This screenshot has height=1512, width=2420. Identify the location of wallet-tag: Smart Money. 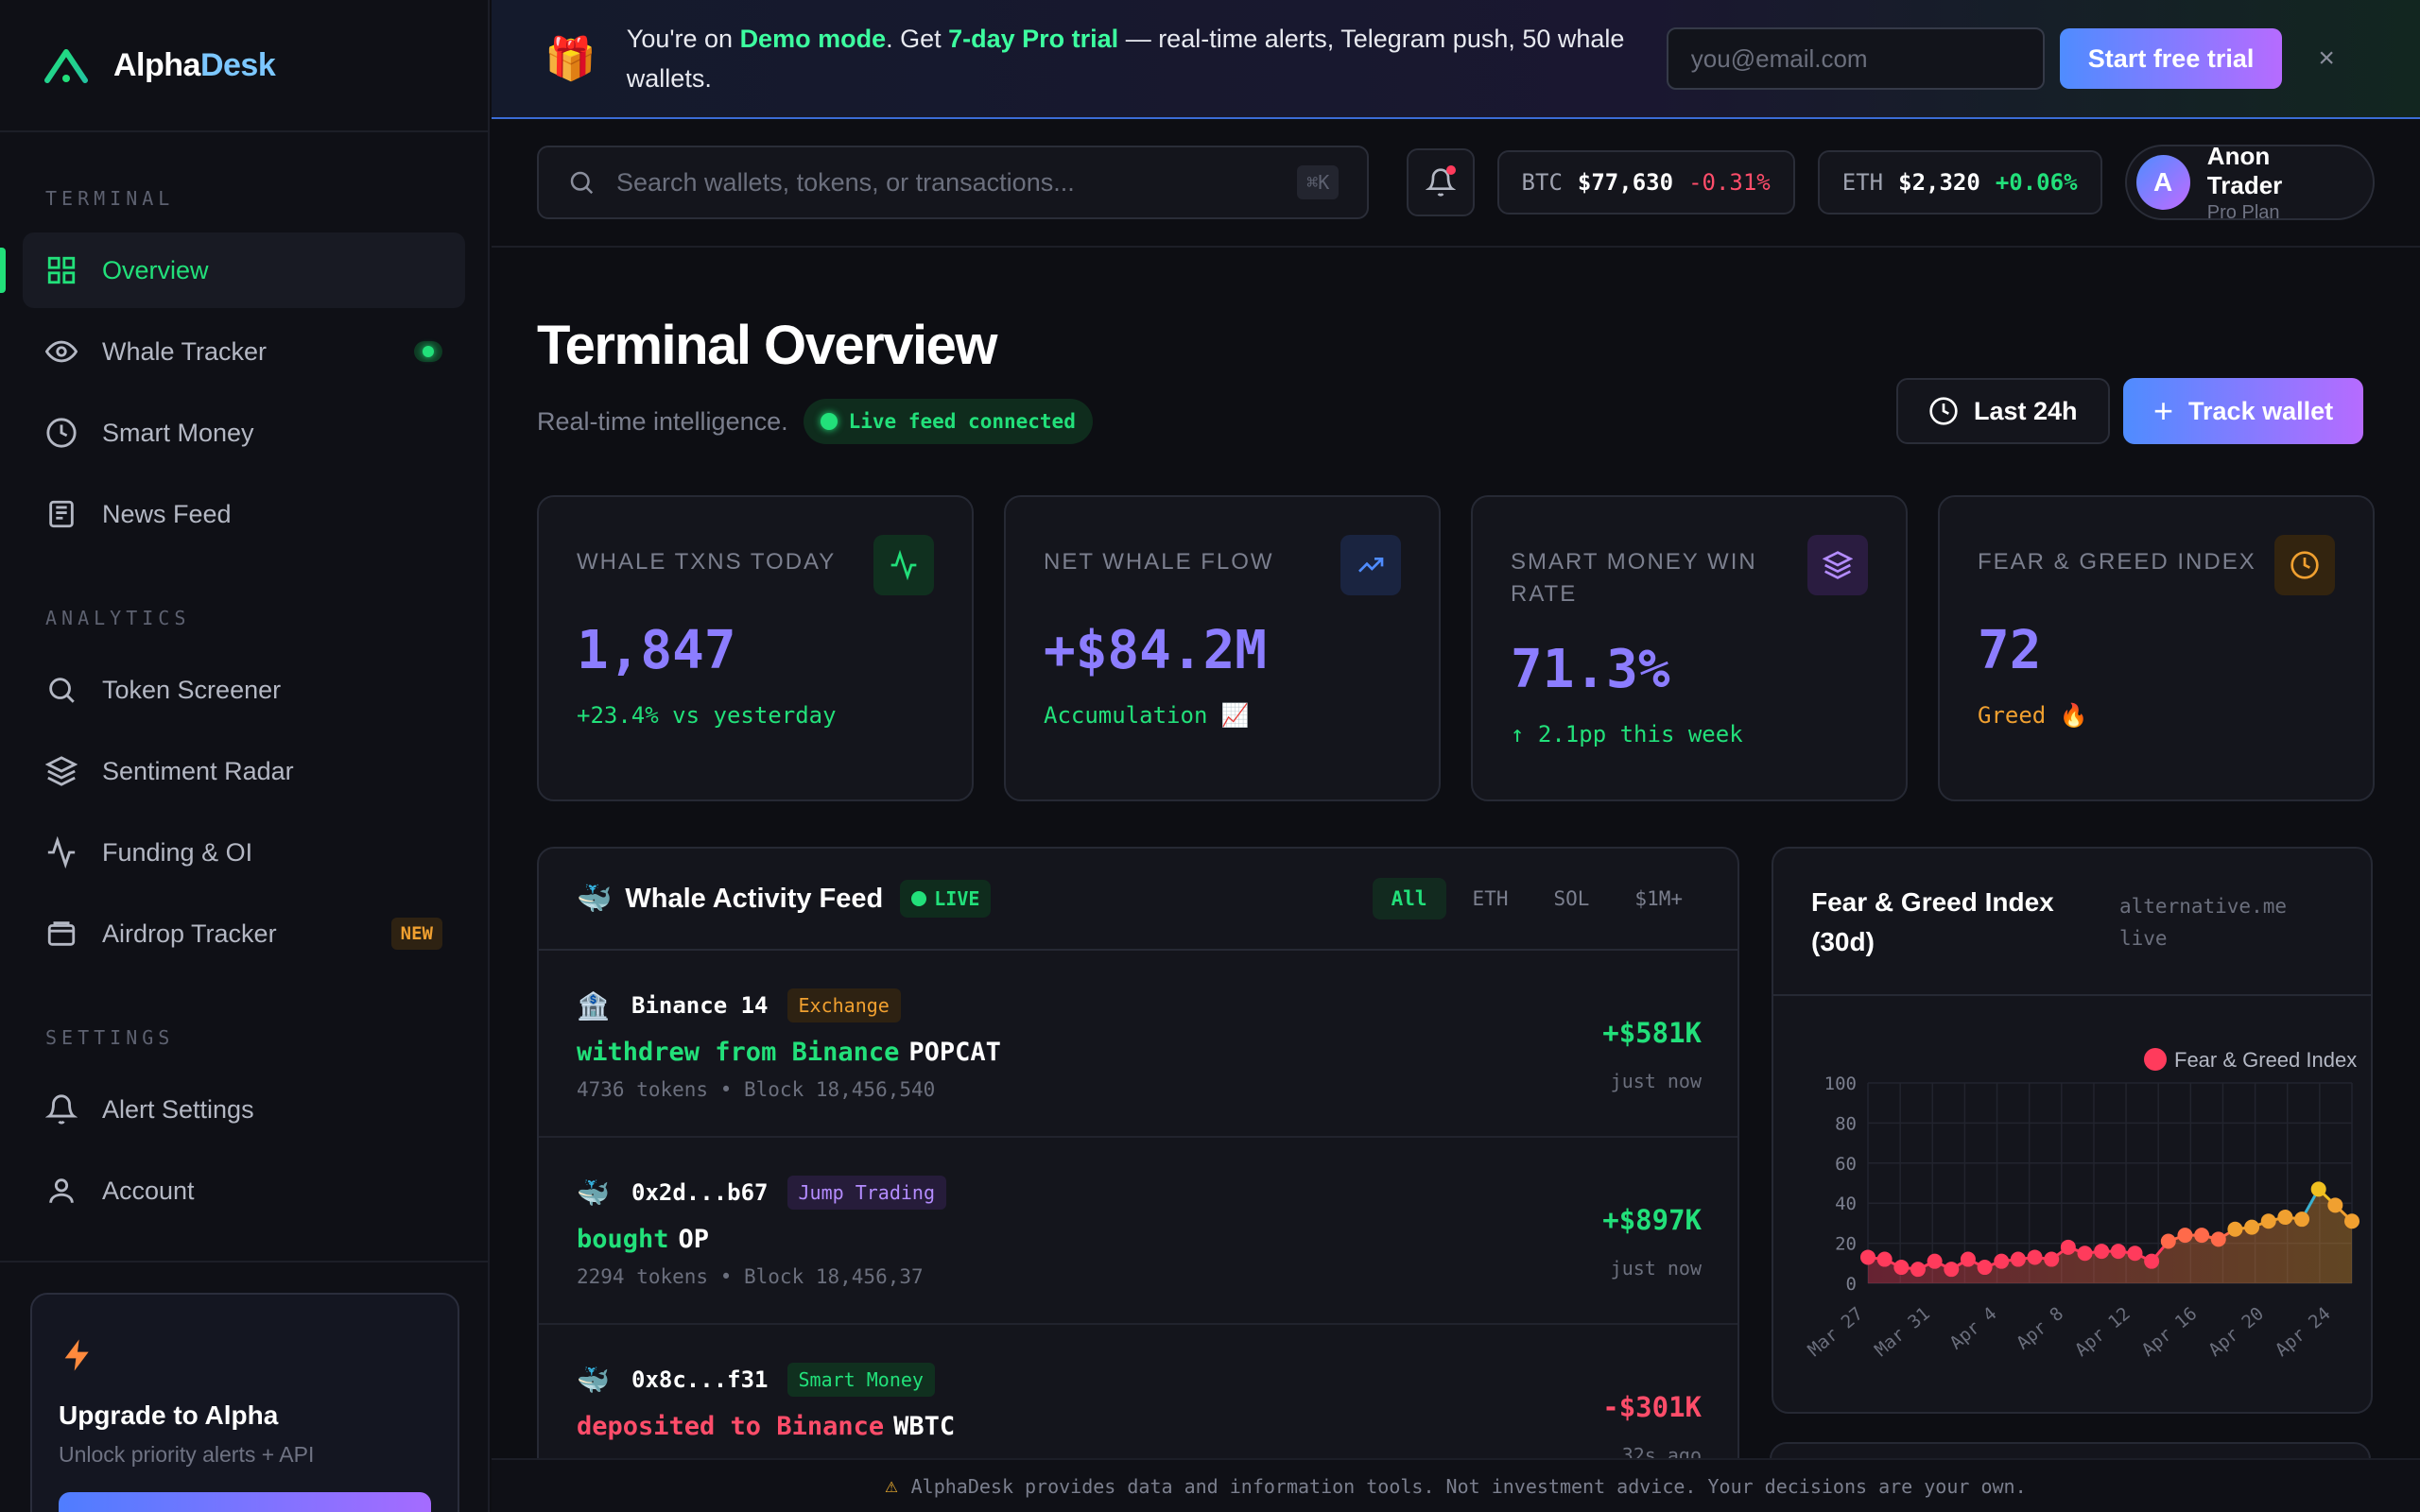
(860, 1380).